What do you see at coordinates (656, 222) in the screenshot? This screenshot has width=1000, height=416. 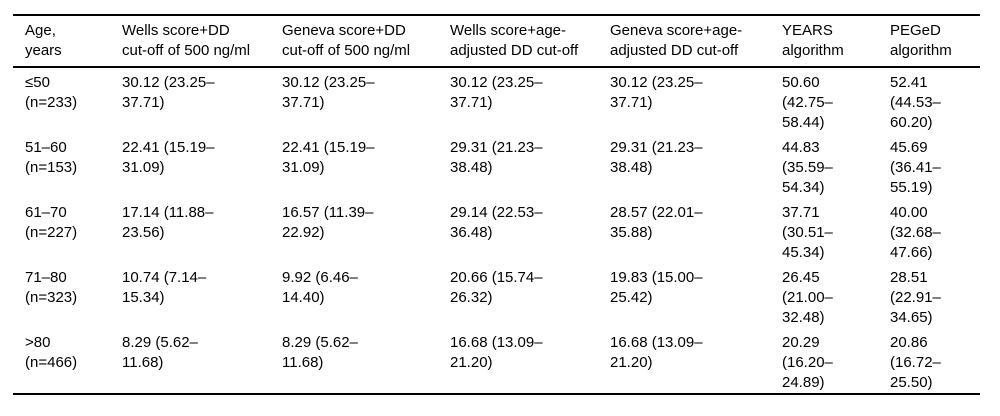 I see `table-cell: 28.57 (22.01– 35.88)` at bounding box center [656, 222].